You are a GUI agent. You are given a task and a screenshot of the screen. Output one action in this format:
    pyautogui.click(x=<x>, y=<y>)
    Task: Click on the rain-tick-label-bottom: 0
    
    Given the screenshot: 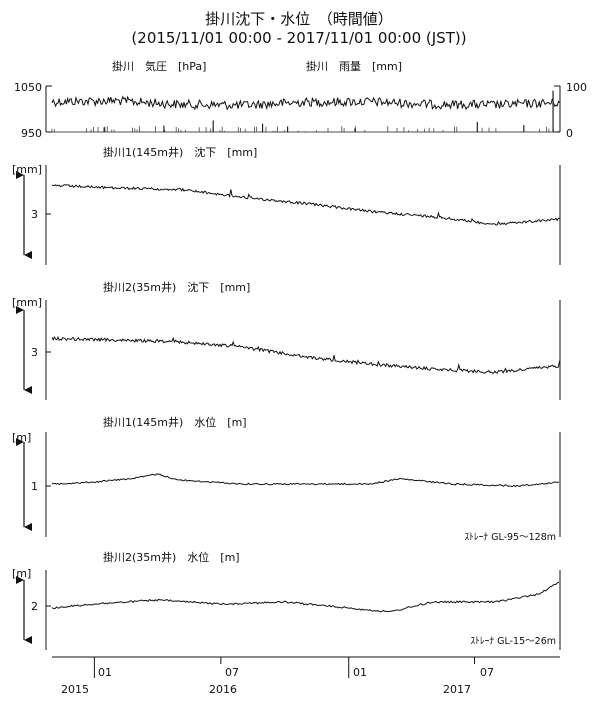 What is the action you would take?
    pyautogui.click(x=569, y=133)
    